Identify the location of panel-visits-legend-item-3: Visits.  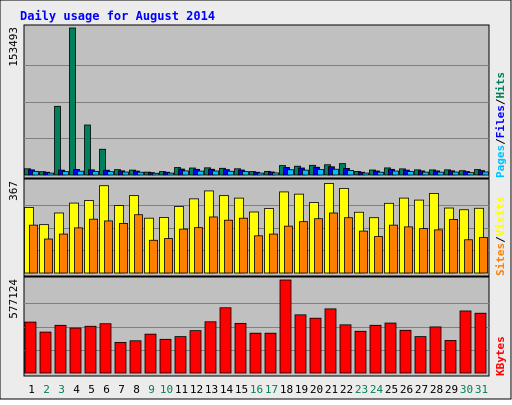
(500, 217).